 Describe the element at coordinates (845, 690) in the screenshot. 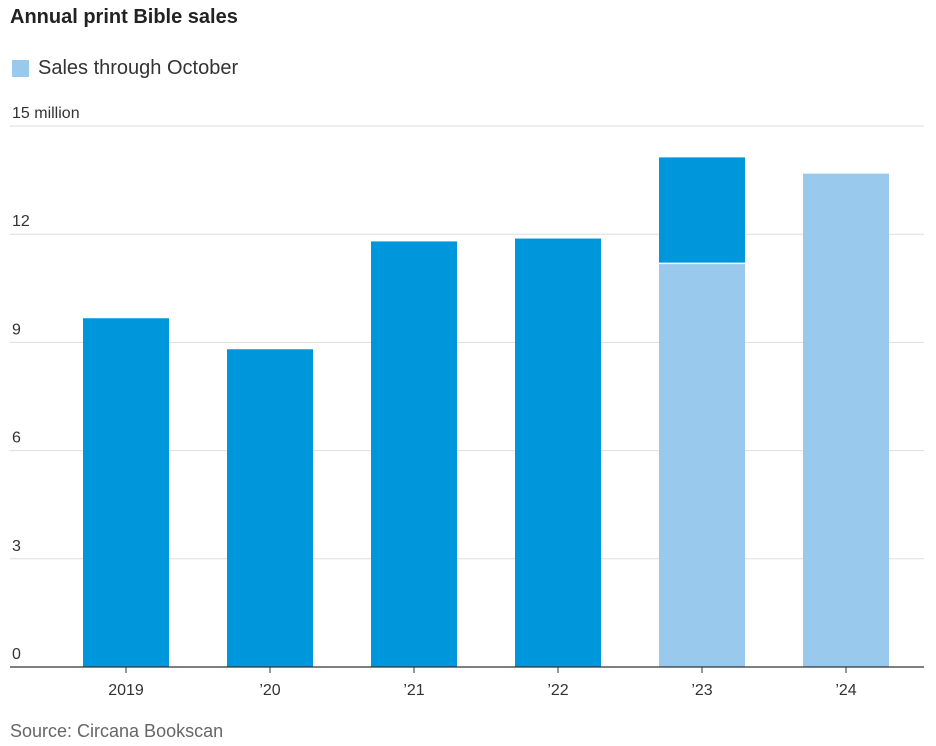

I see `x-tick-label: ’24` at that location.